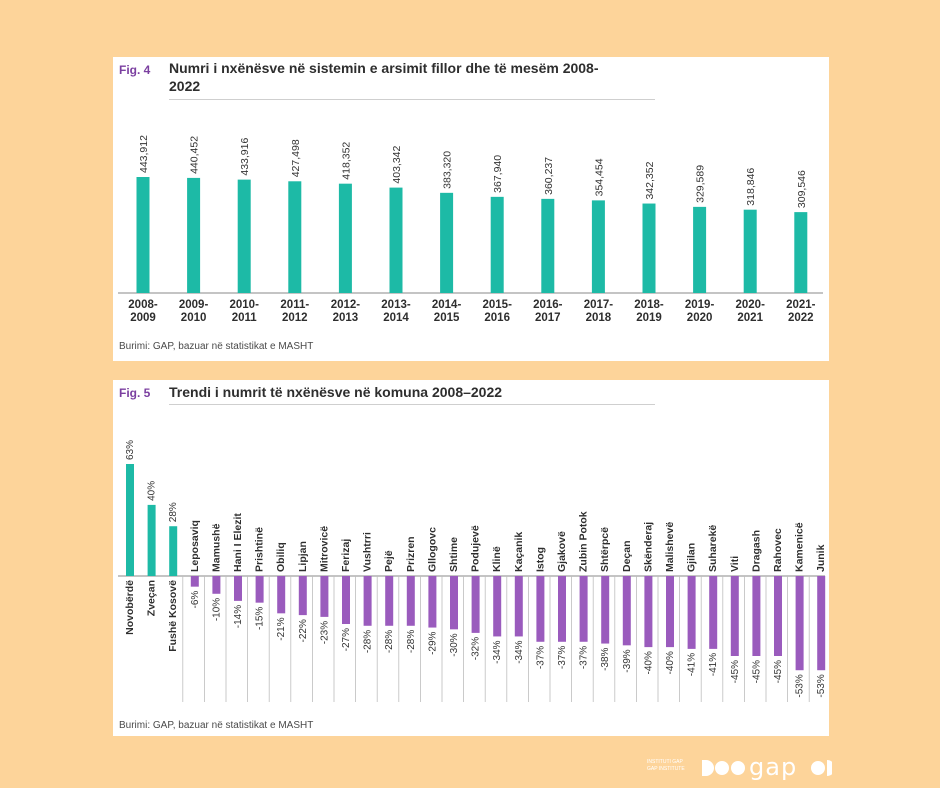 Image resolution: width=940 pixels, height=788 pixels. Describe the element at coordinates (778, 550) in the screenshot. I see `fig5-category-label: Rahovec` at that location.